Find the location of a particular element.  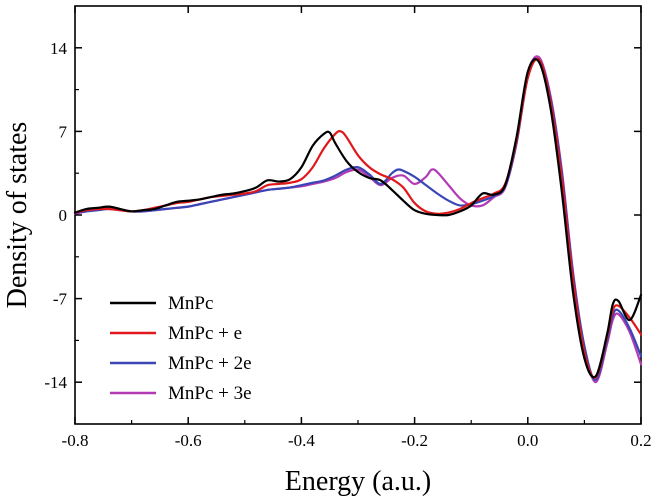

legend-label-1: MnPc + e is located at coordinates (205, 333).